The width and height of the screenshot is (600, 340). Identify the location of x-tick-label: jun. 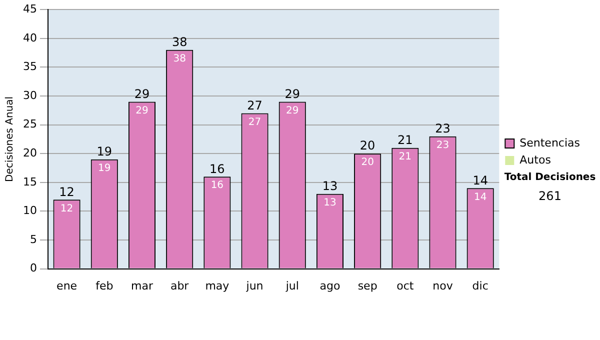
(254, 285).